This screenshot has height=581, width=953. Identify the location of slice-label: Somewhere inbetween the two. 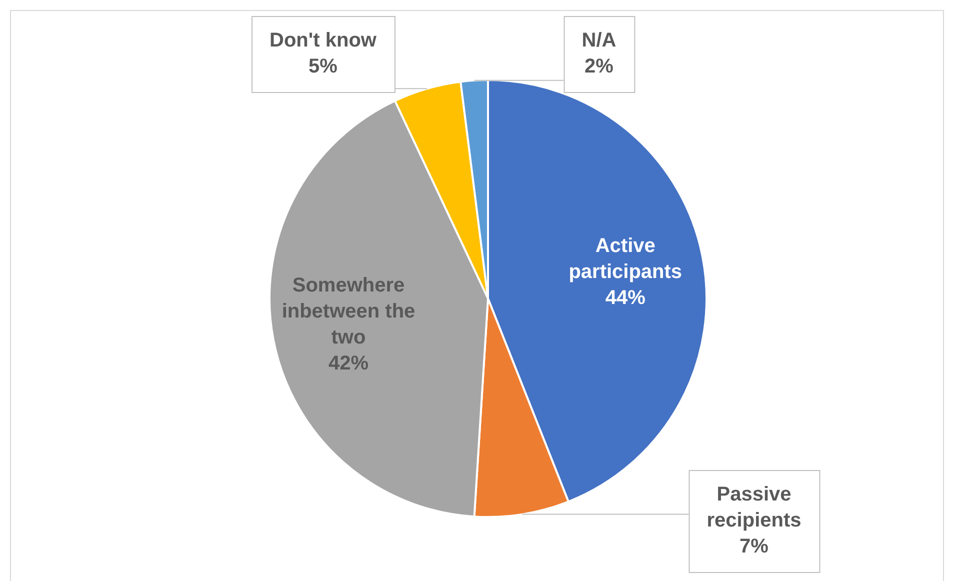
(349, 311).